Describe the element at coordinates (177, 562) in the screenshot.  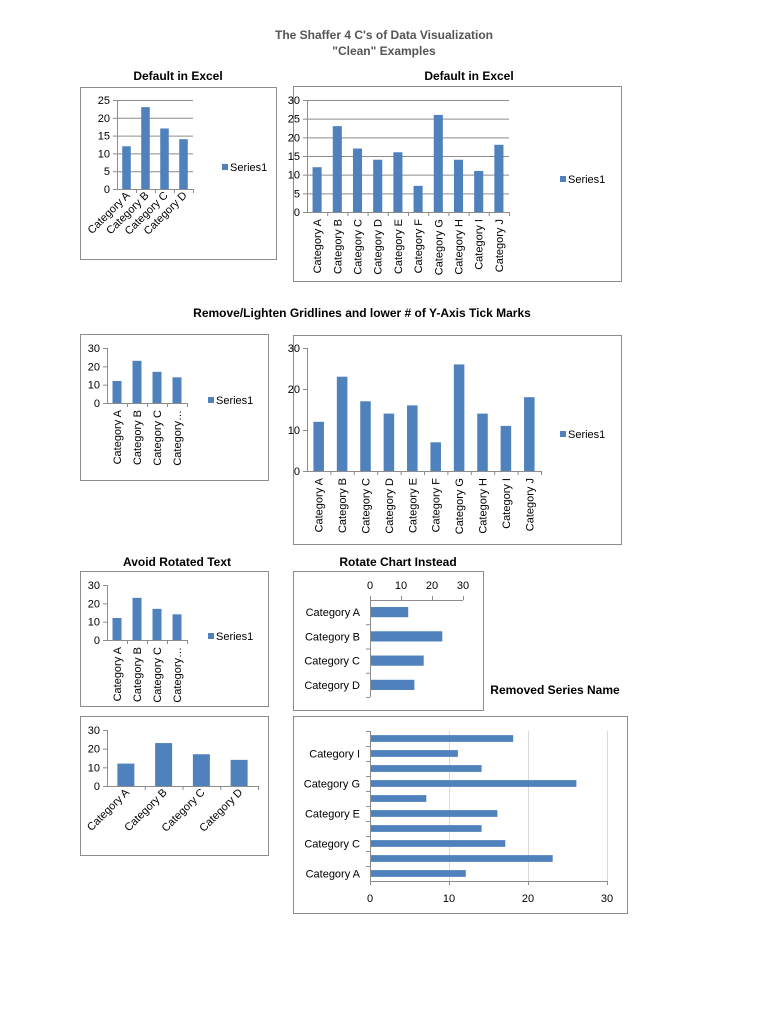
I see `caption-avoid-rotated: Avoid Rotated Text` at that location.